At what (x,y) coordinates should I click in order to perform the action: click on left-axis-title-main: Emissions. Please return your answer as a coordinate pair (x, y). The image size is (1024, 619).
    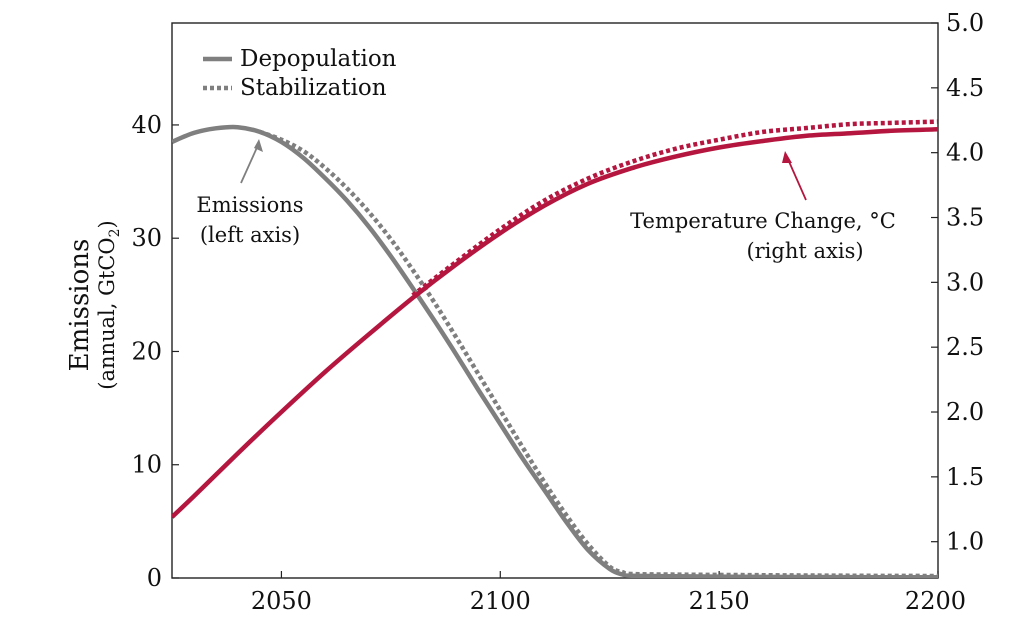
    Looking at the image, I should click on (80, 305).